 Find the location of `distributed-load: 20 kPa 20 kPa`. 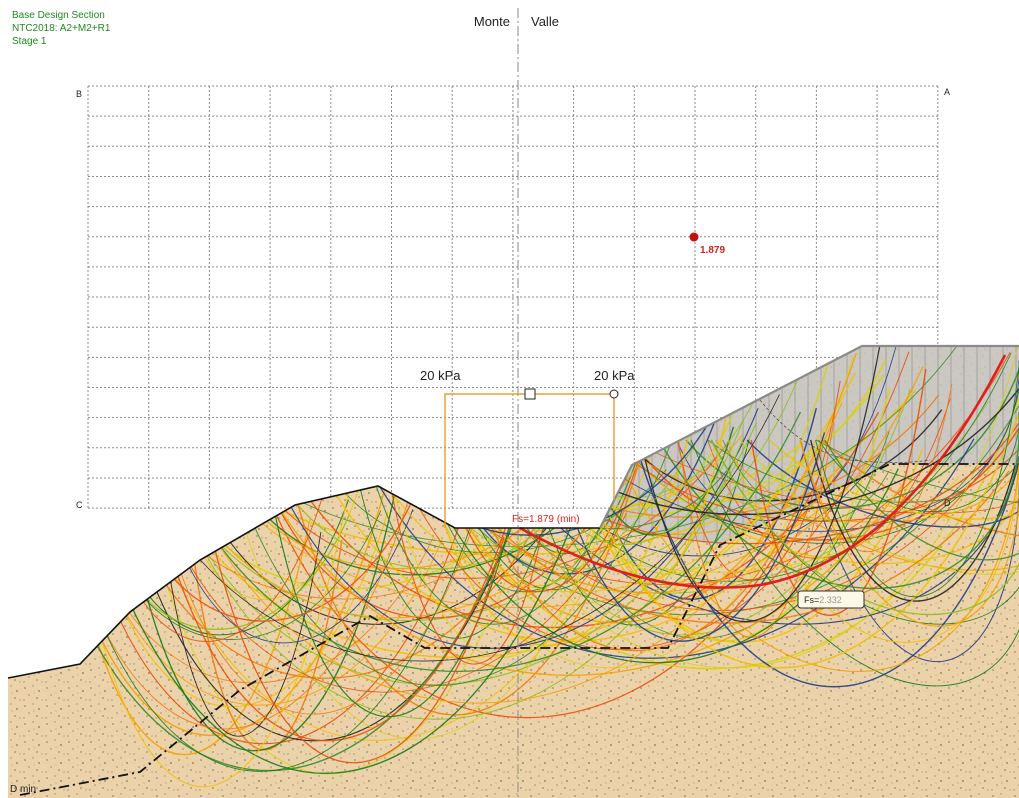

distributed-load: 20 kPa 20 kPa is located at coordinates (527, 448).